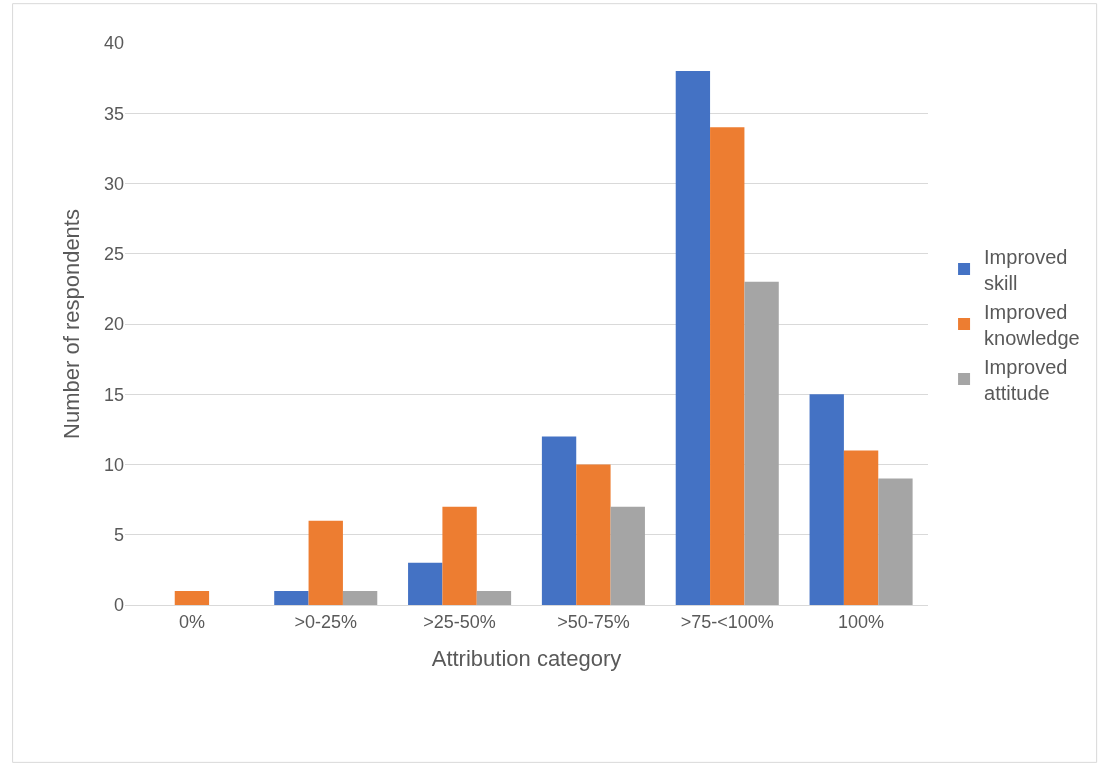 This screenshot has width=1102, height=763. What do you see at coordinates (593, 621) in the screenshot?
I see `x-tick-label: >50-75%` at bounding box center [593, 621].